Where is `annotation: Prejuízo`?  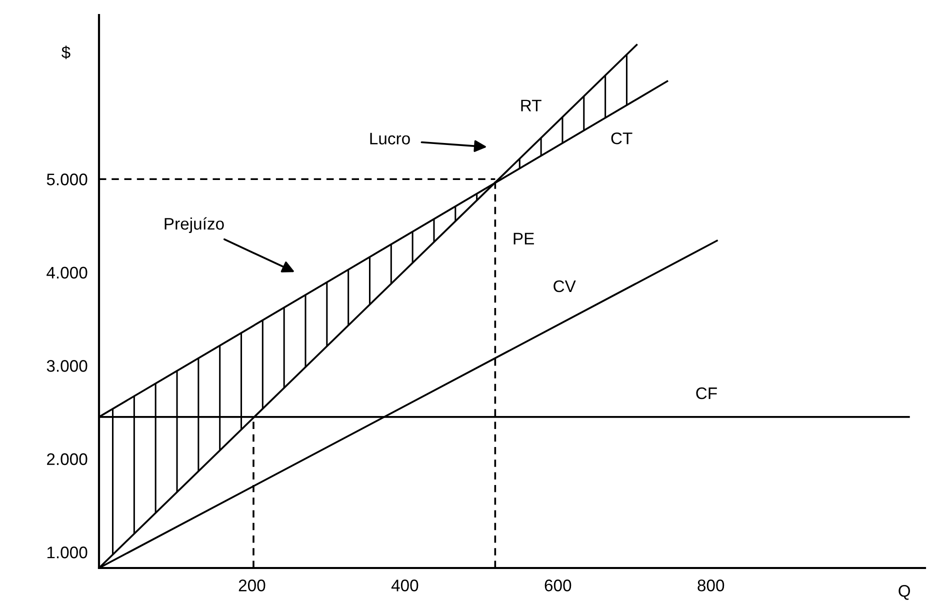
annotation: Prejuízo is located at coordinates (194, 225).